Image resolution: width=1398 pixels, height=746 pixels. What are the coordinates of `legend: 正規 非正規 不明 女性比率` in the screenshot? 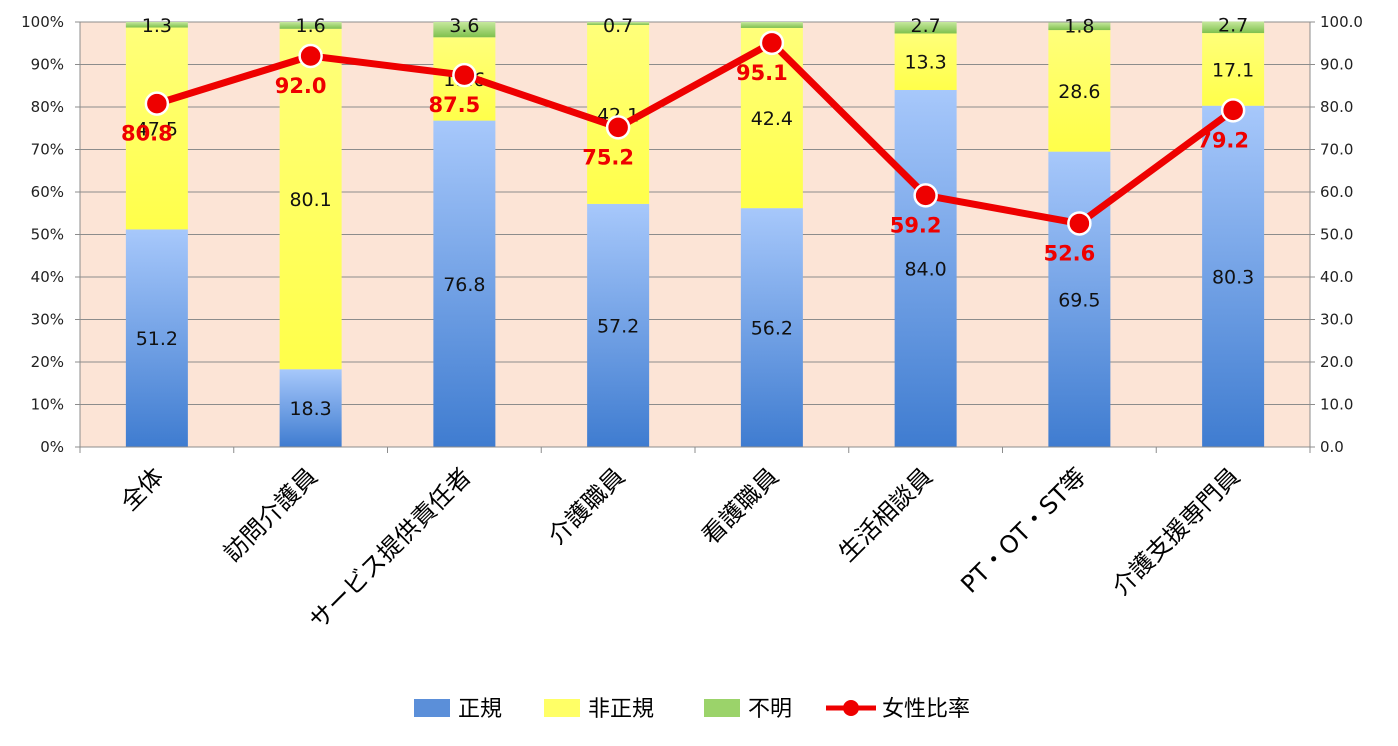 It's located at (692, 709).